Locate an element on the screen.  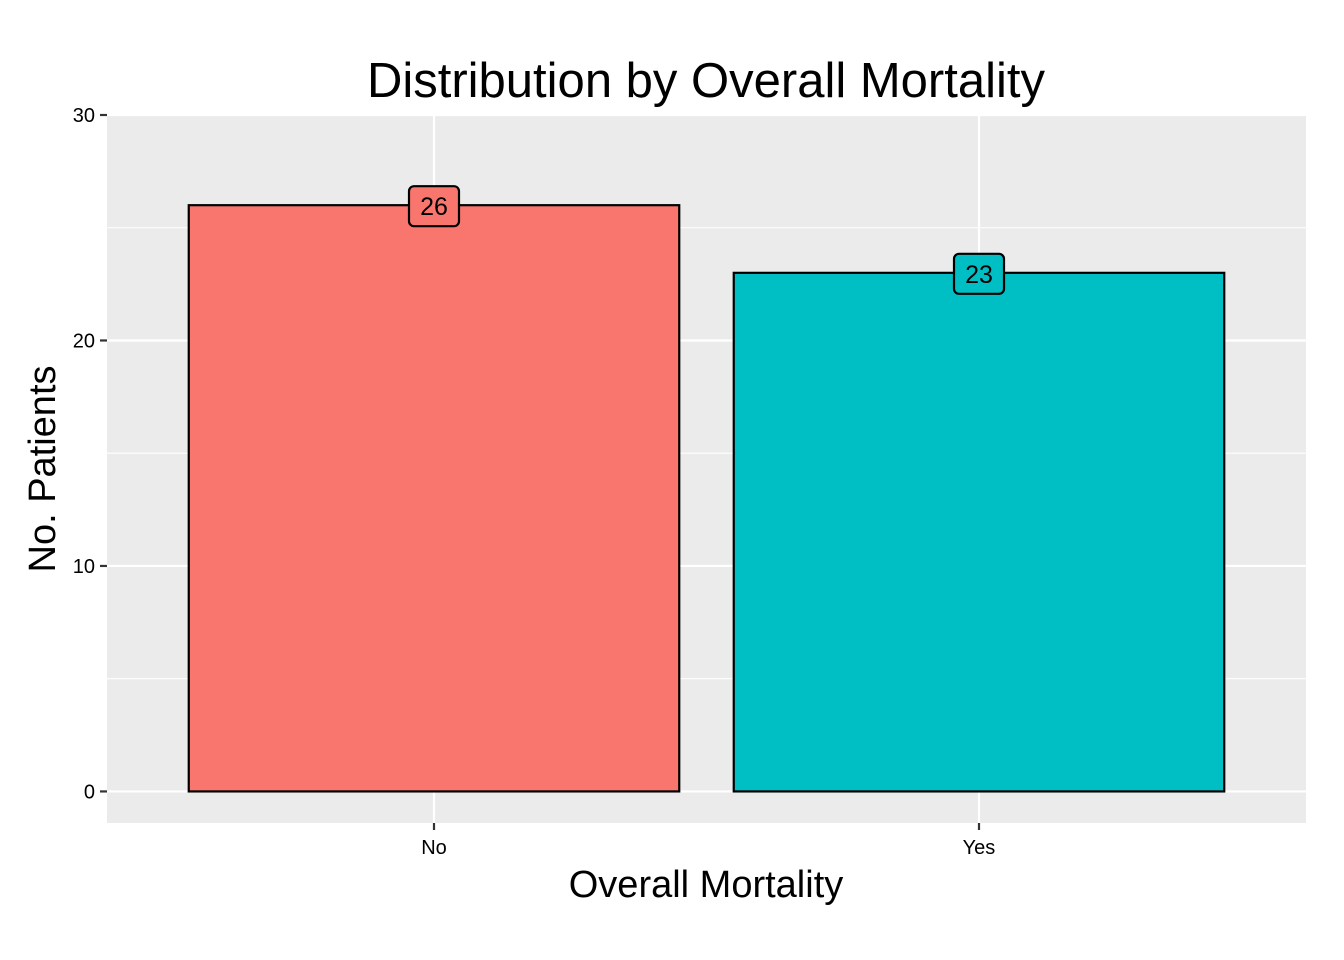
y-tick-label: 10 is located at coordinates (84, 567).